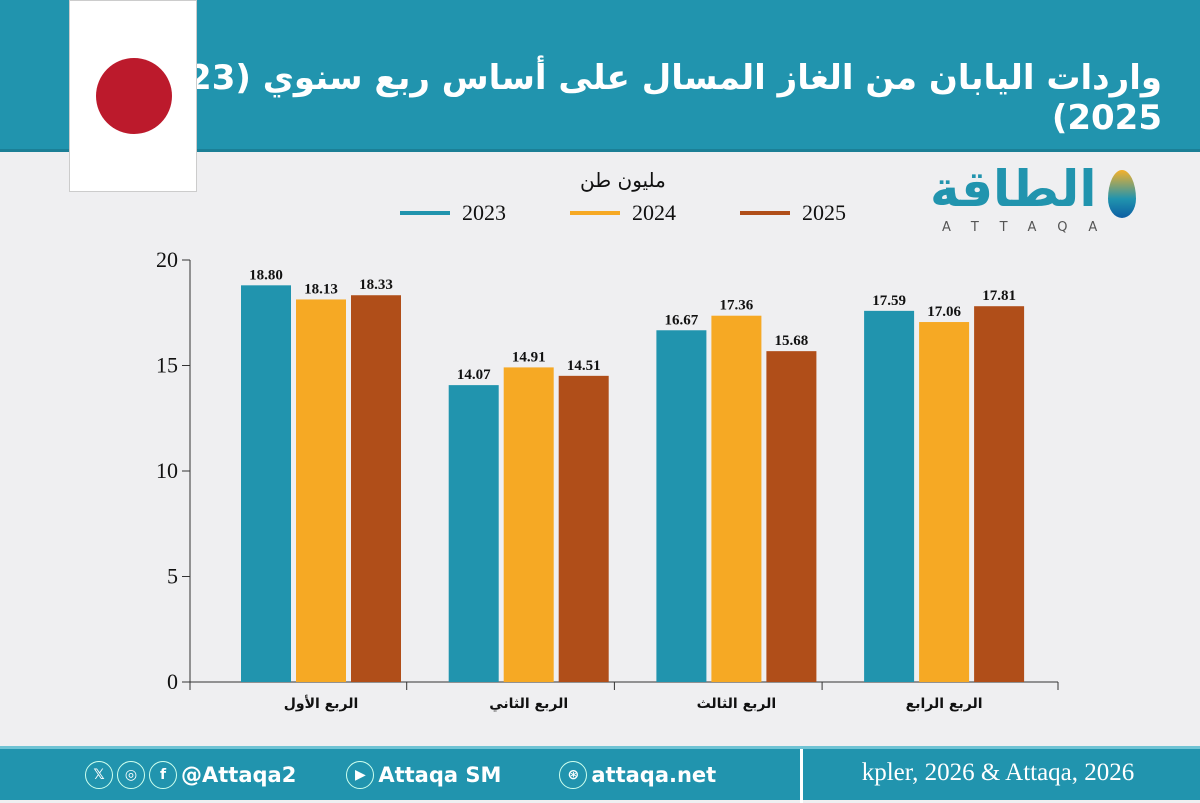 Image resolution: width=1200 pixels, height=803 pixels. I want to click on data-label: 15.68, so click(792, 341).